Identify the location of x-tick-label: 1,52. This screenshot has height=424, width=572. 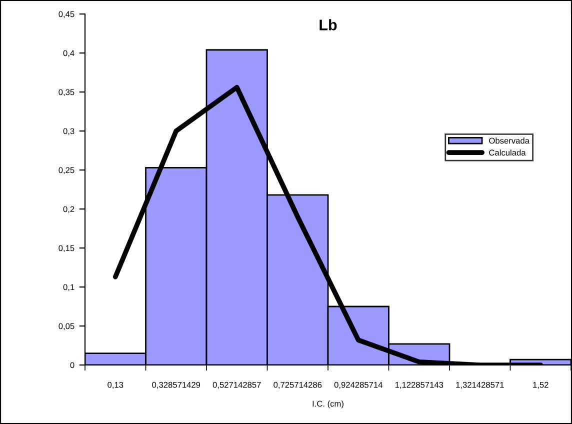
(540, 385).